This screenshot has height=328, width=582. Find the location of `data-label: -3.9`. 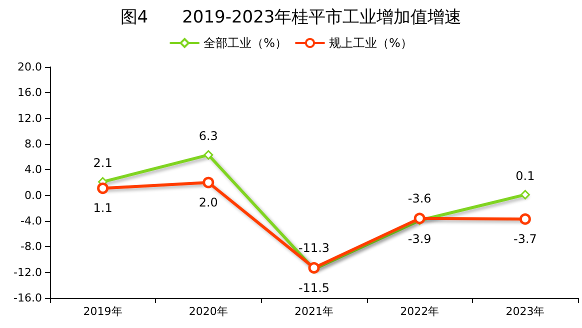

data-label: -3.9 is located at coordinates (420, 239).